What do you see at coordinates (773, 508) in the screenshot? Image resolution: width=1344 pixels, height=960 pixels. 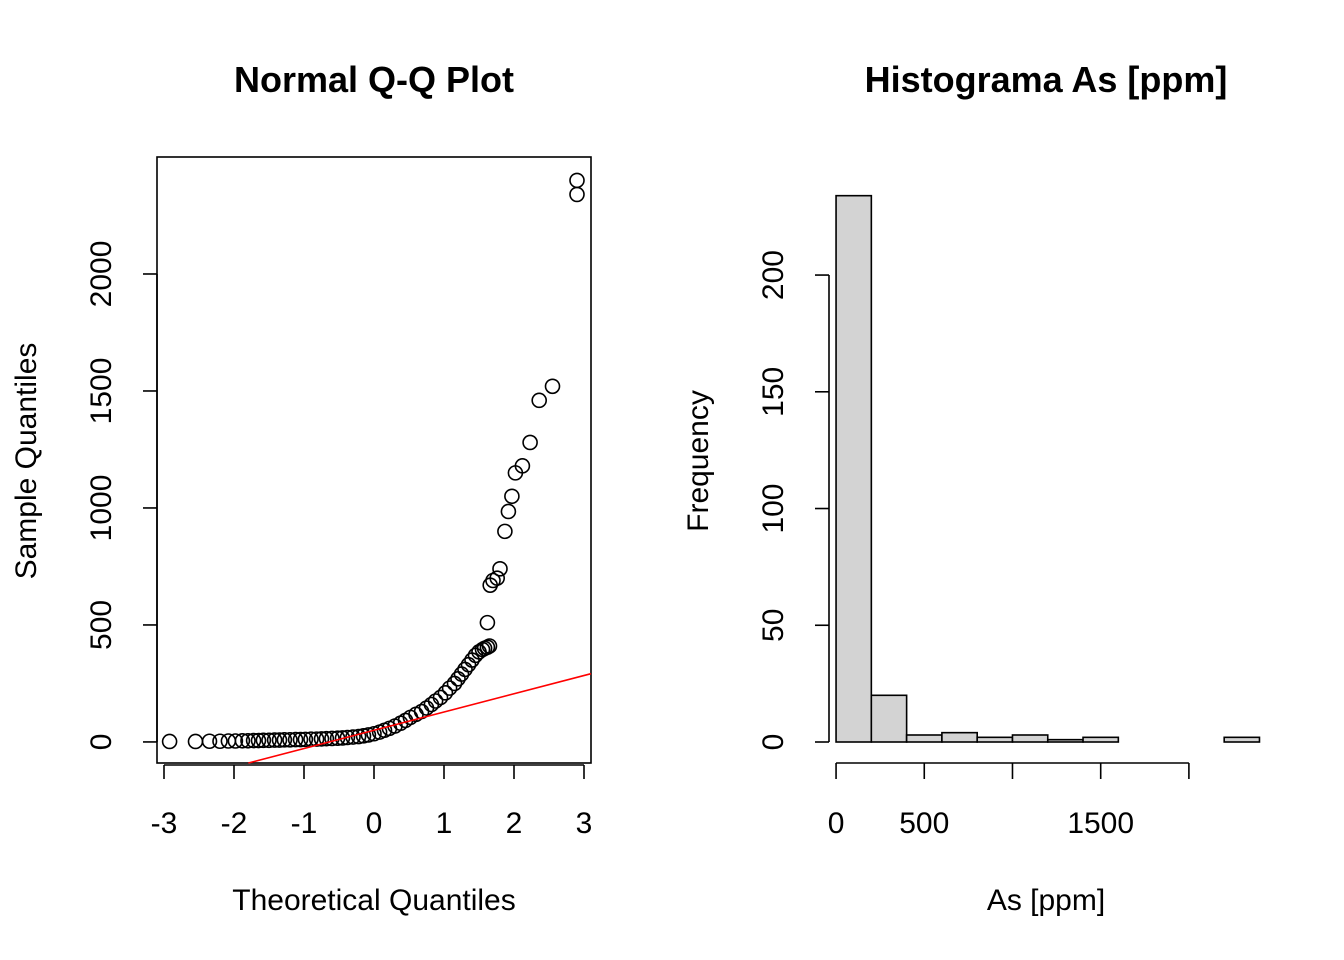 I see `hist-y-tick-label: 100` at bounding box center [773, 508].